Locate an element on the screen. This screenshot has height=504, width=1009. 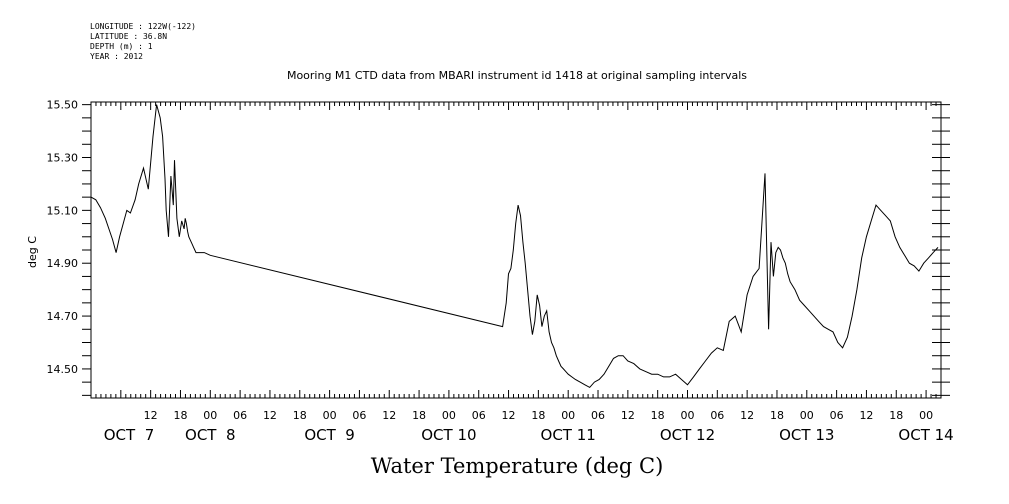
x-day-label: OCT 8 is located at coordinates (210, 435).